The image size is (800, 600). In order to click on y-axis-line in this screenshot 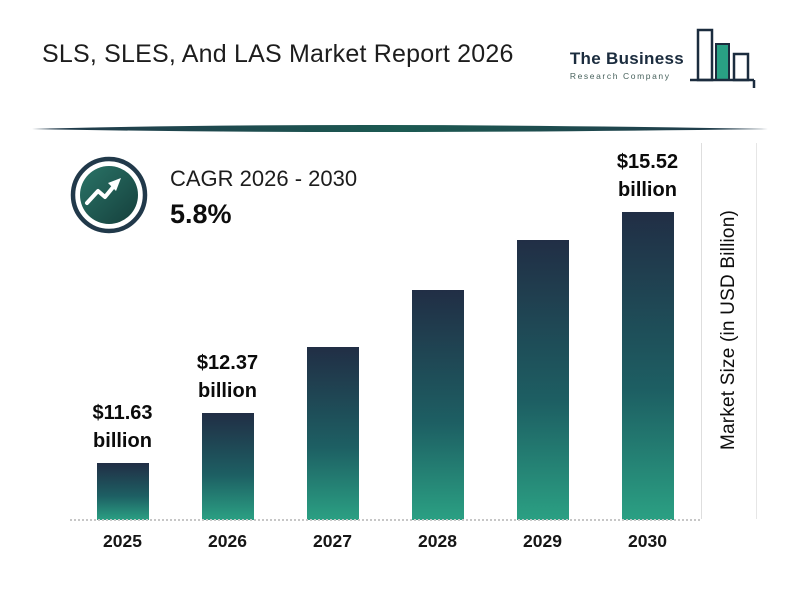, I will do `click(701, 331)`.